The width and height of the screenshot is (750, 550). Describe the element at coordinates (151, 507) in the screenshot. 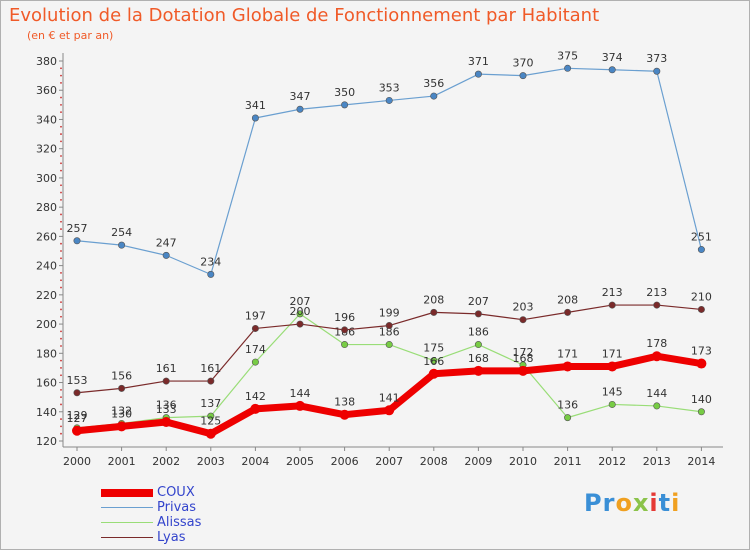

I see `legend-item-privas: Privas` at that location.